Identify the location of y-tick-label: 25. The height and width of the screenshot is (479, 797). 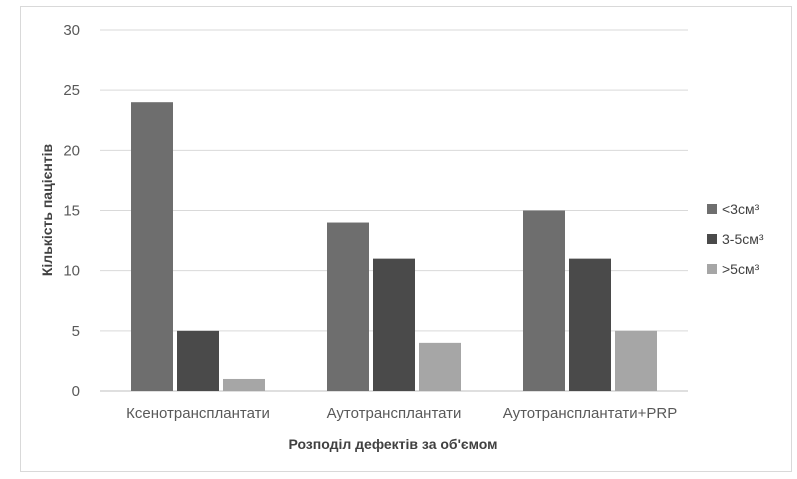
(71, 90).